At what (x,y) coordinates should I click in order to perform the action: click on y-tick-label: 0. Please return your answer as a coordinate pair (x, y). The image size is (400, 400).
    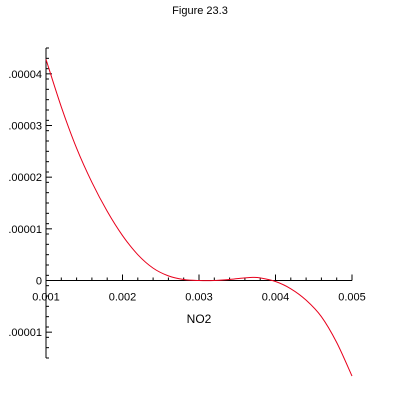
    Looking at the image, I should click on (39, 282).